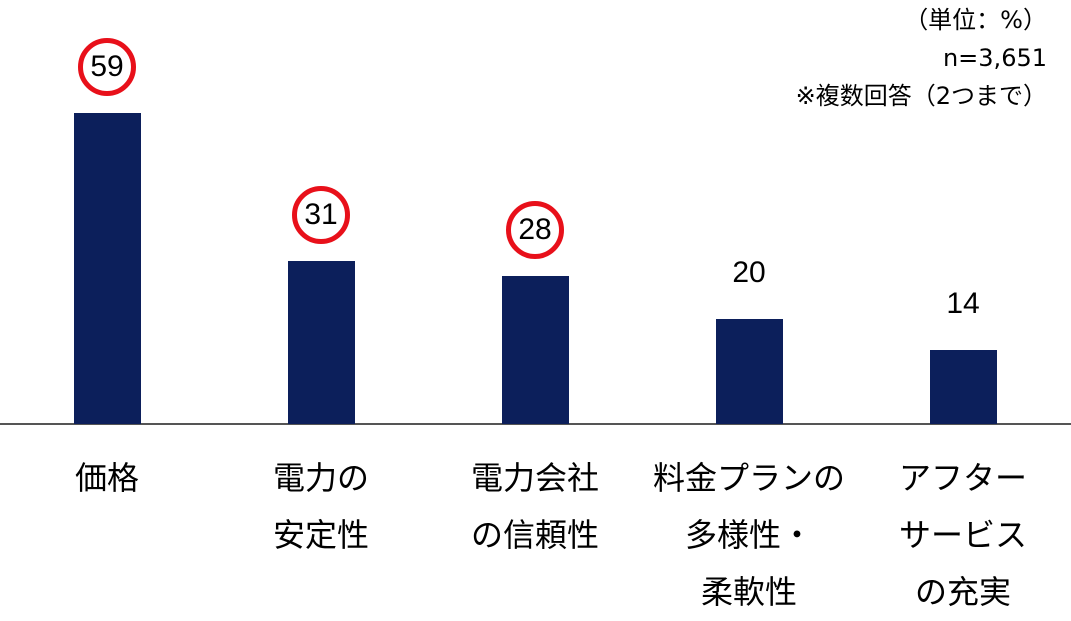 This screenshot has width=1071, height=621. What do you see at coordinates (994, 58) in the screenshot?
I see `annotation: n=3,651` at bounding box center [994, 58].